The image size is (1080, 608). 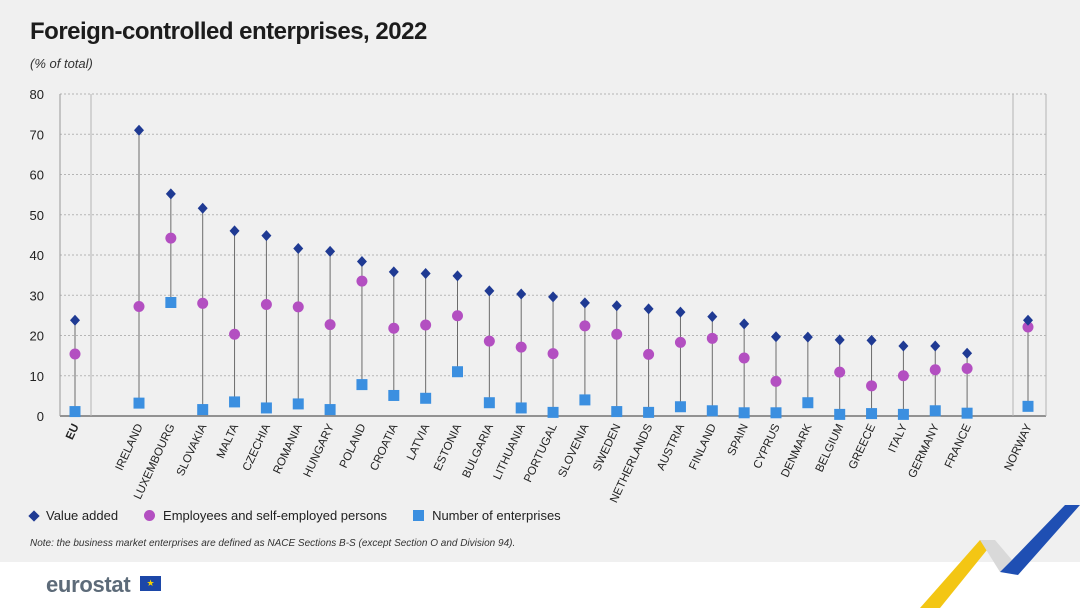 I want to click on x-tick-label: SPAIN, so click(x=738, y=440).